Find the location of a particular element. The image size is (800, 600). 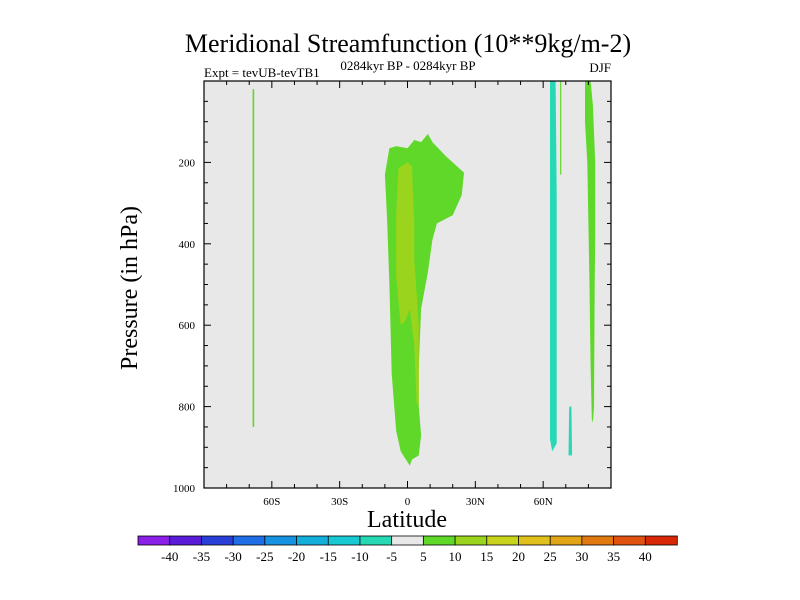

colorbar-label: 15 is located at coordinates (486, 556).